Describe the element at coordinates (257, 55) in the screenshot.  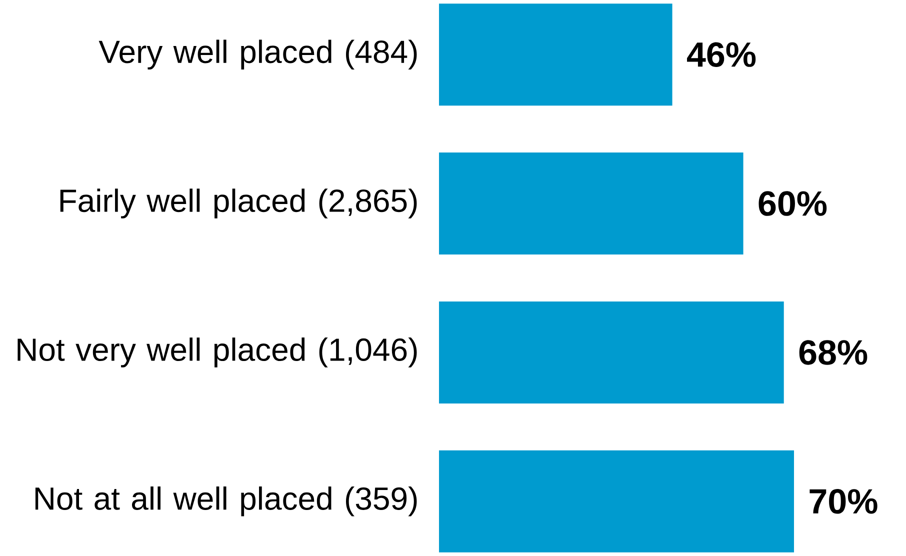
I see `y-tick-label: Very well placed (484)` at that location.